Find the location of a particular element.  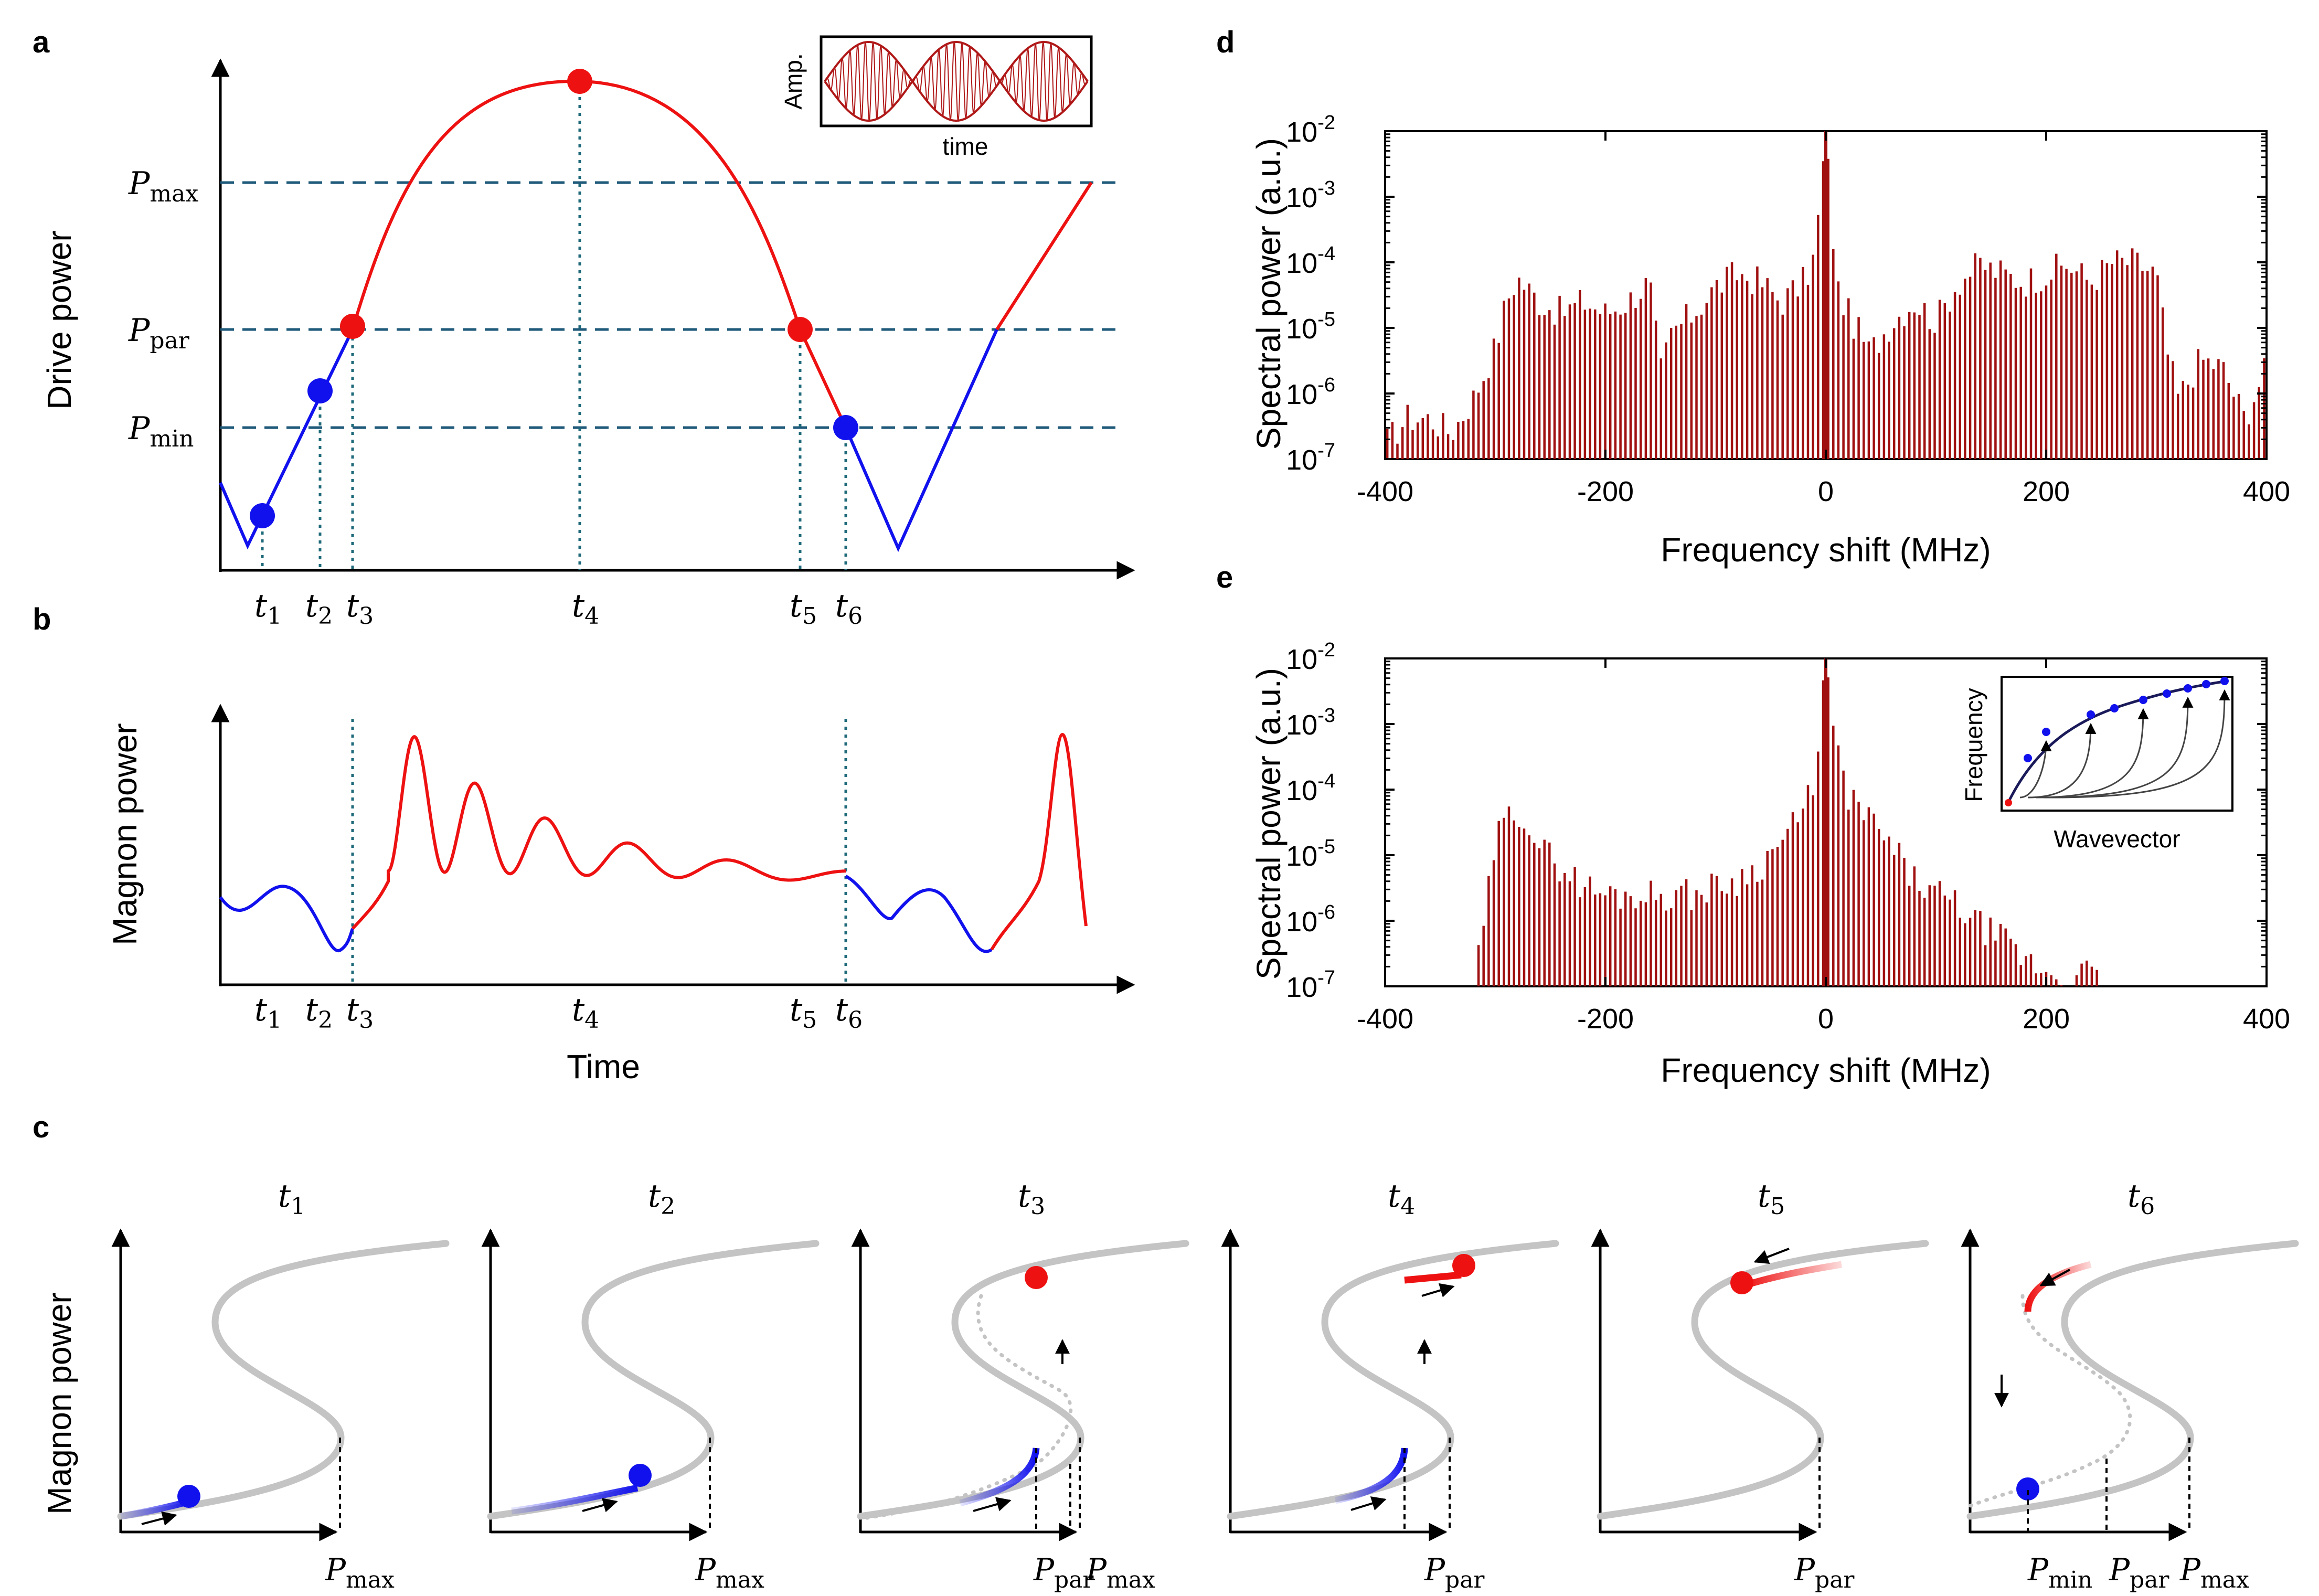

panel-e-xlabel: Frequency shift (MHz) is located at coordinates (1826, 1070).